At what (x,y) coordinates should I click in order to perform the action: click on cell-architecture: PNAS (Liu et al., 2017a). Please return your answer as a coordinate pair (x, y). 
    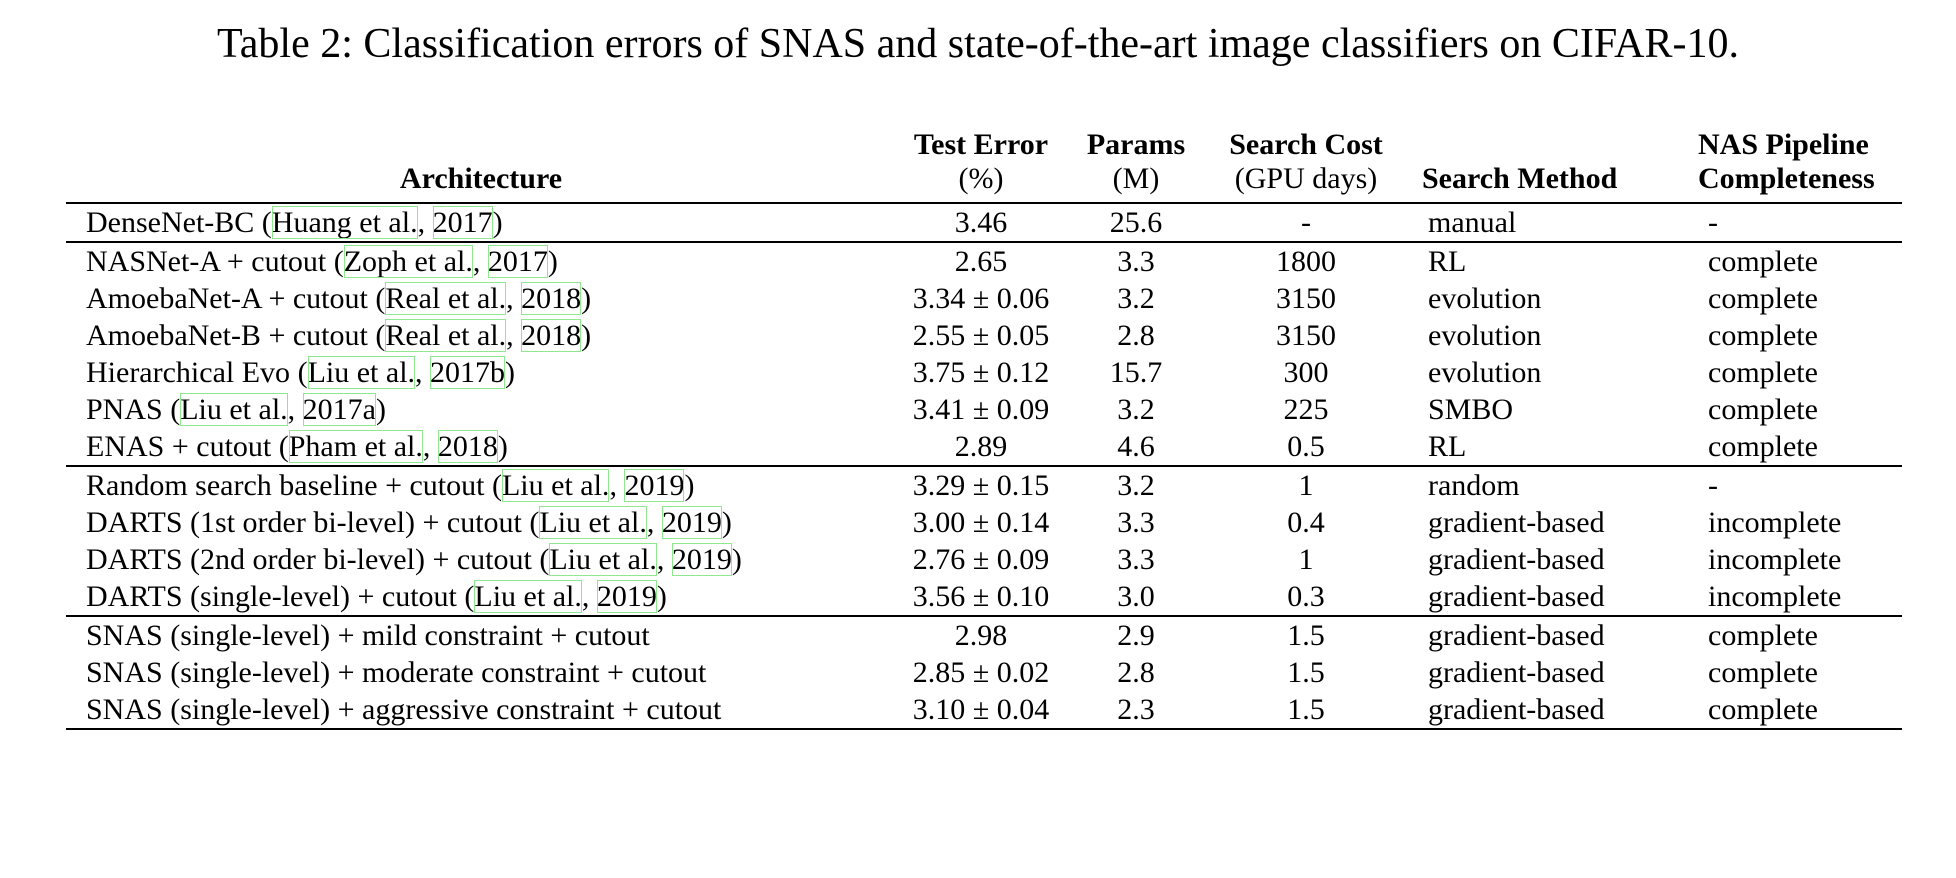
    Looking at the image, I should click on (236, 409).